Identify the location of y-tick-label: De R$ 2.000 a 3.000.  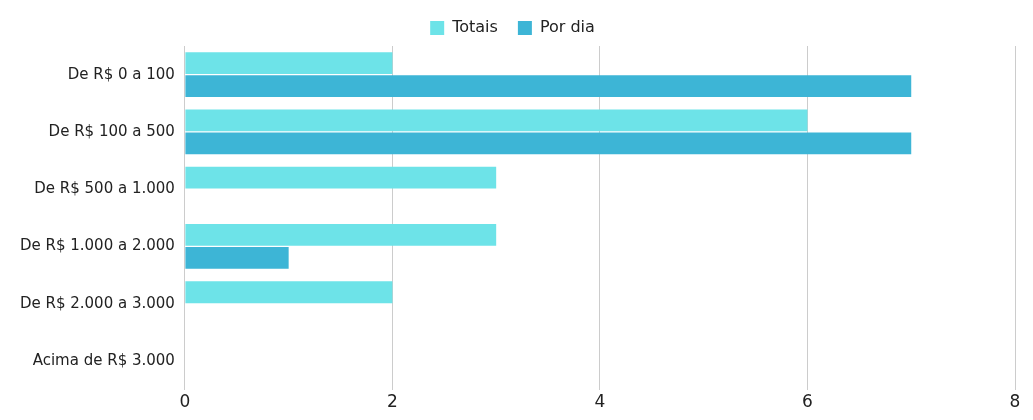
(97, 302).